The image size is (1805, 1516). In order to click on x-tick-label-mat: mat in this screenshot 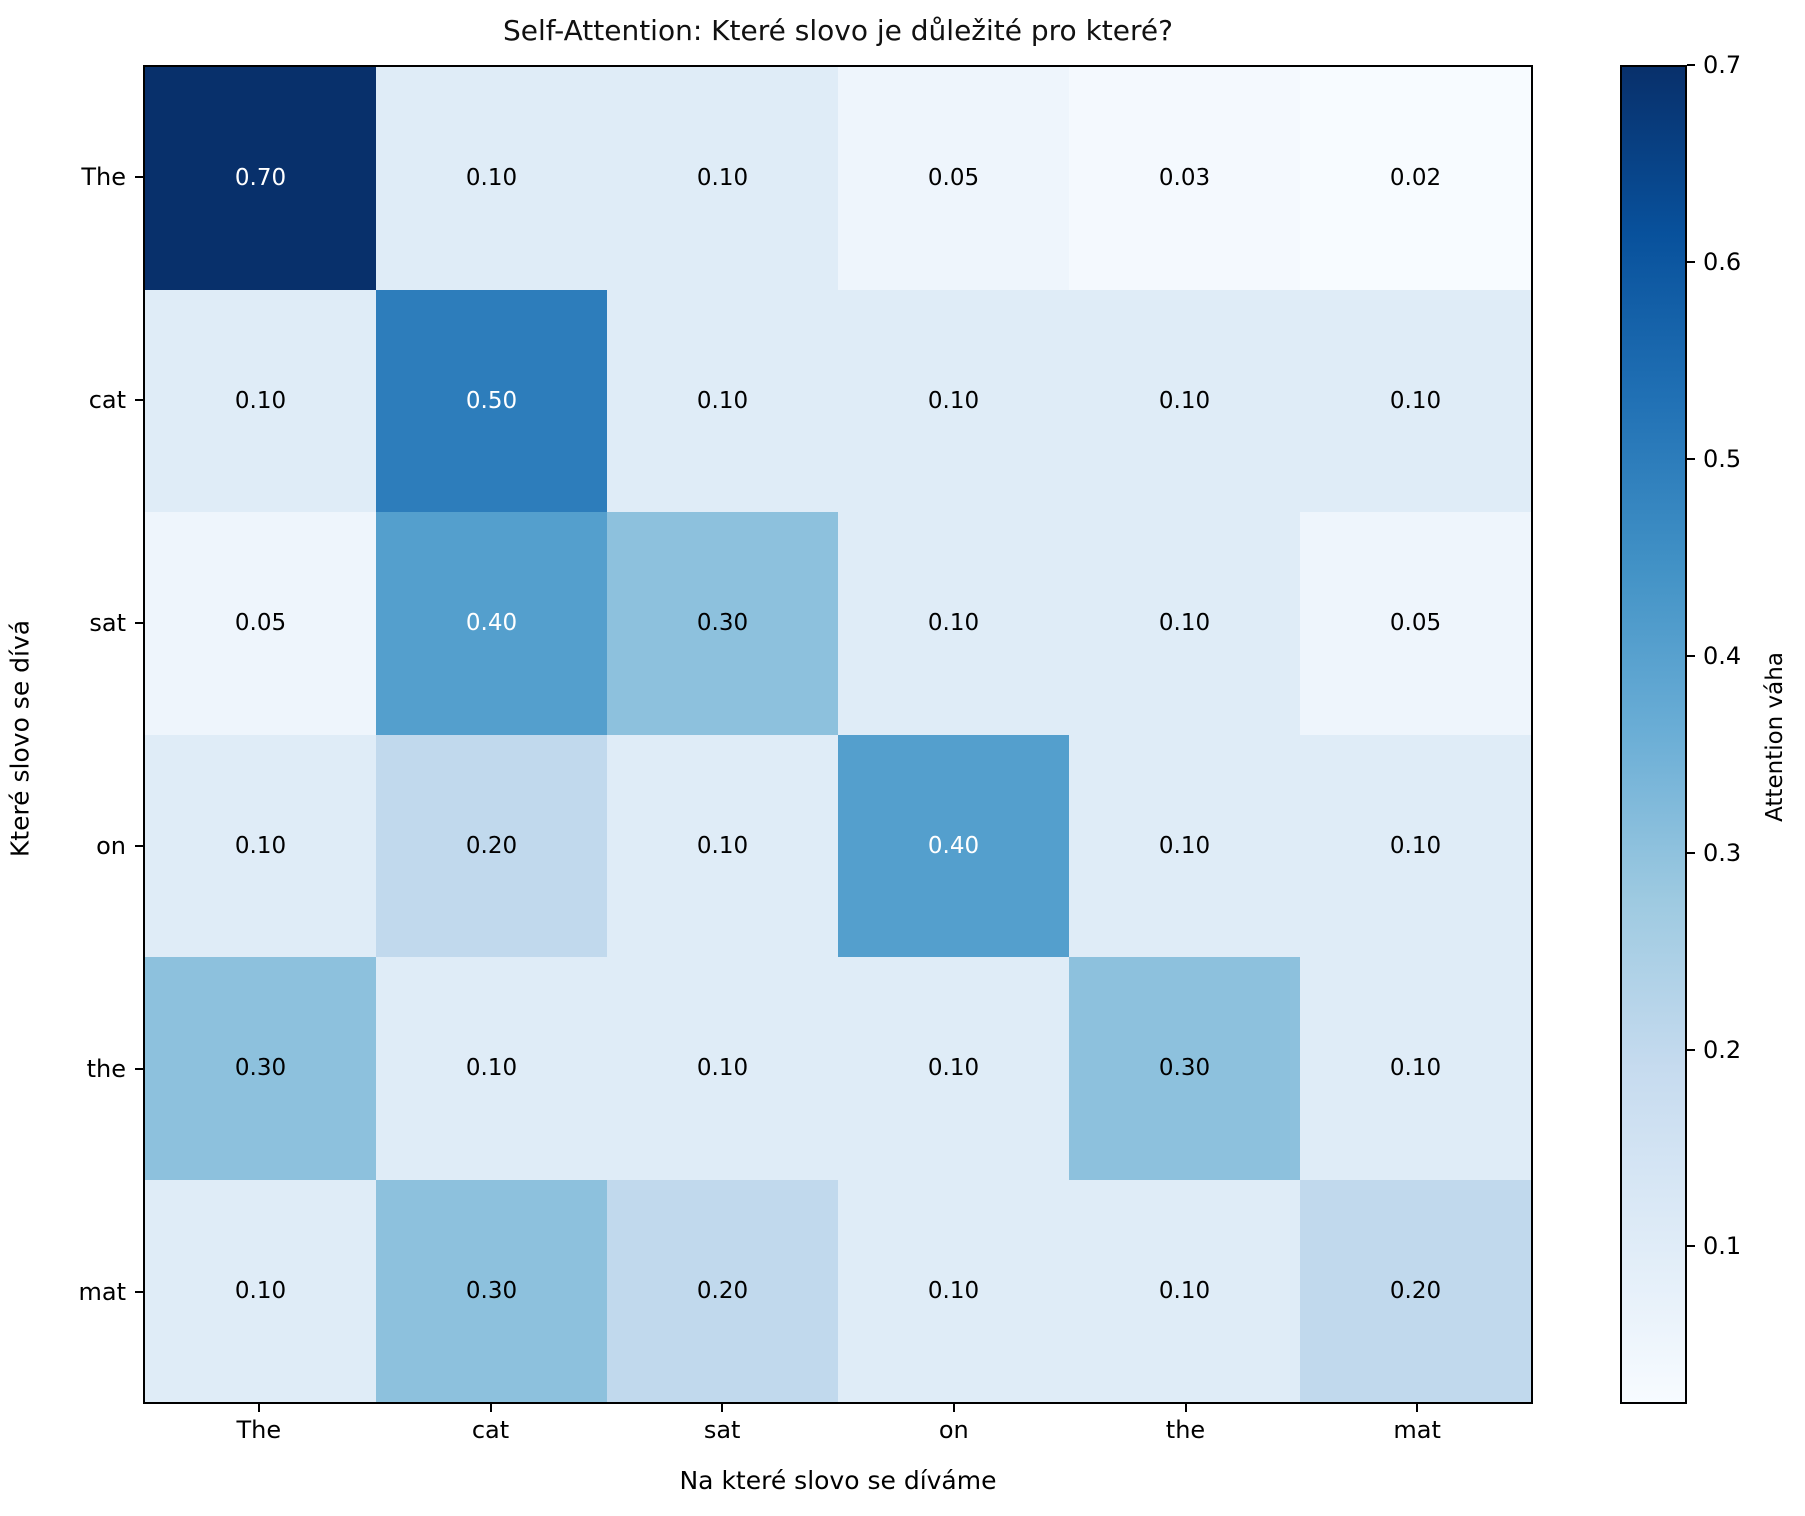, I will do `click(1417, 1430)`.